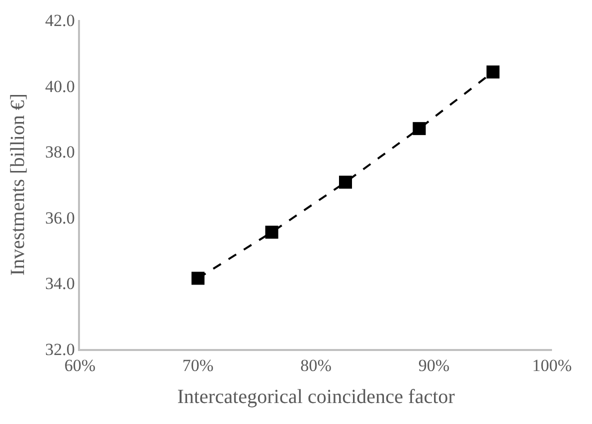 This screenshot has height=424, width=592. What do you see at coordinates (316, 366) in the screenshot?
I see `x-tick-label: 80%` at bounding box center [316, 366].